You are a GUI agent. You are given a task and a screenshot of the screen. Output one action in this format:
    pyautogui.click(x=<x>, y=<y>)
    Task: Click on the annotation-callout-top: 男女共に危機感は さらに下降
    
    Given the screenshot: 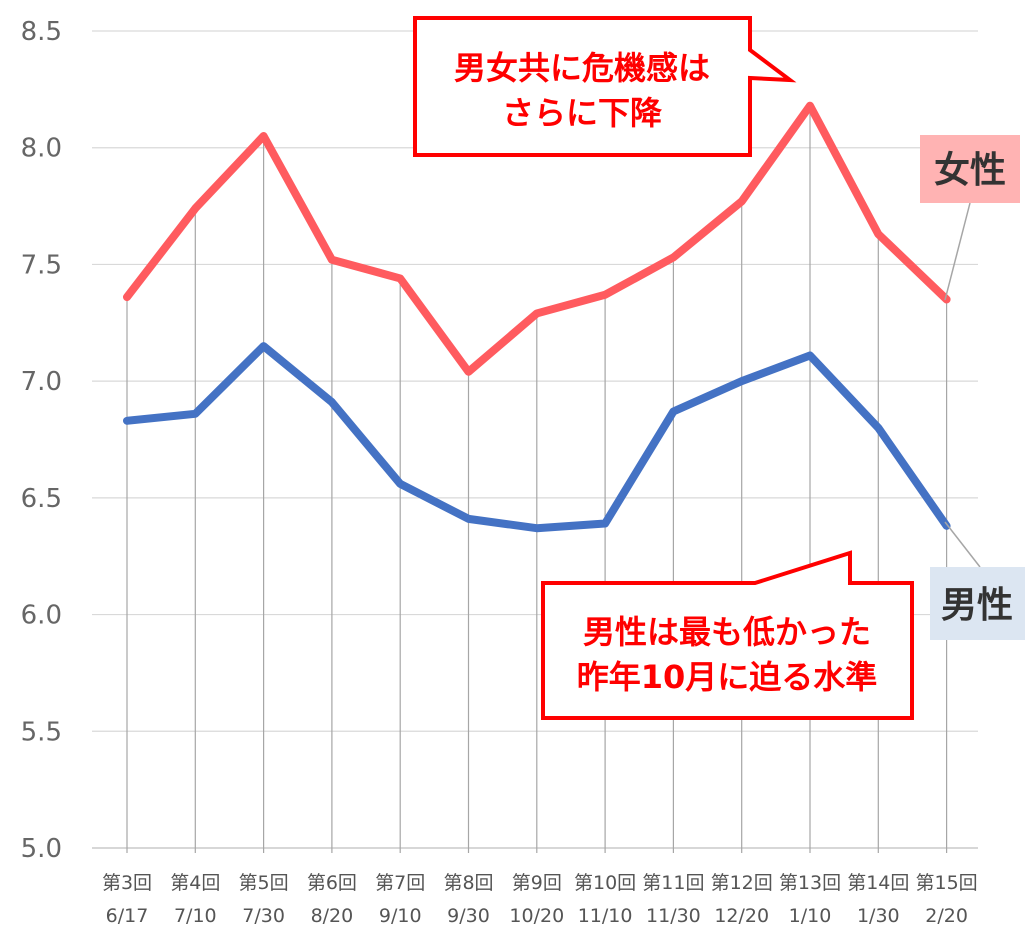 What is the action you would take?
    pyautogui.click(x=605, y=86)
    